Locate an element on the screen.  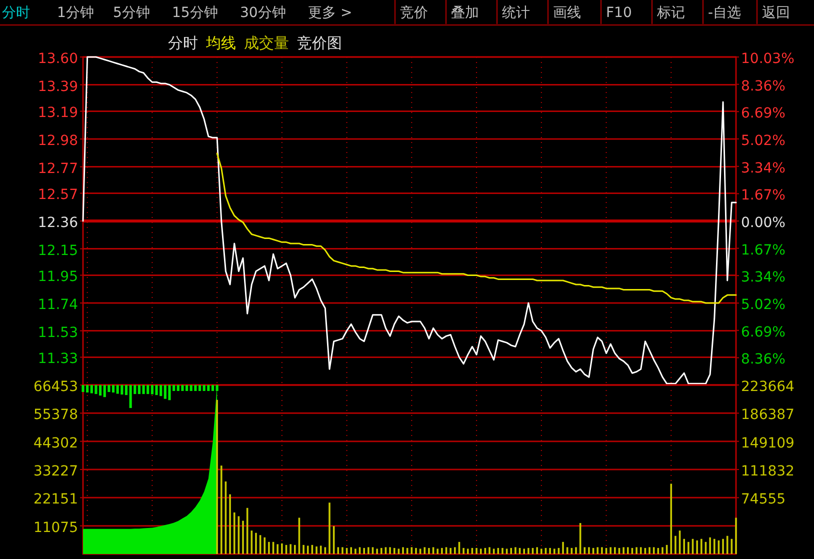
y-tick-label: 12.15 is located at coordinates (58, 250).